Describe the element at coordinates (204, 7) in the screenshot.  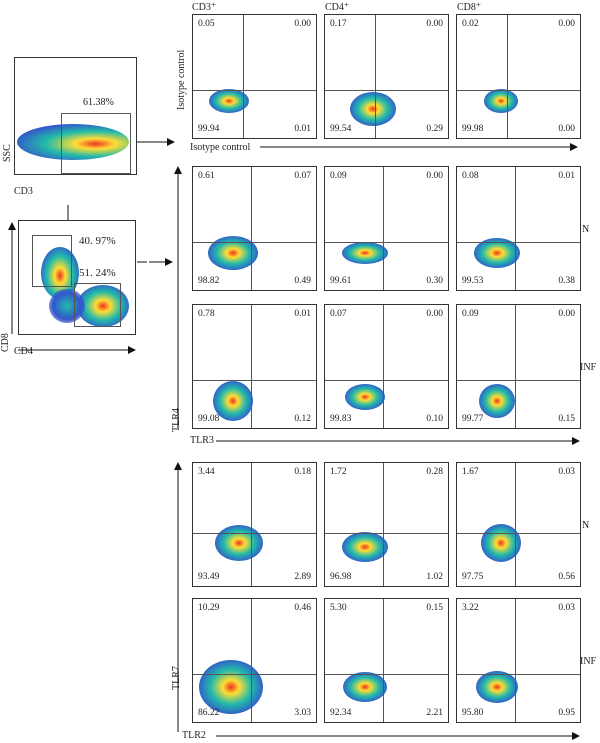
I see `column-header-cd3: CD3⁺` at that location.